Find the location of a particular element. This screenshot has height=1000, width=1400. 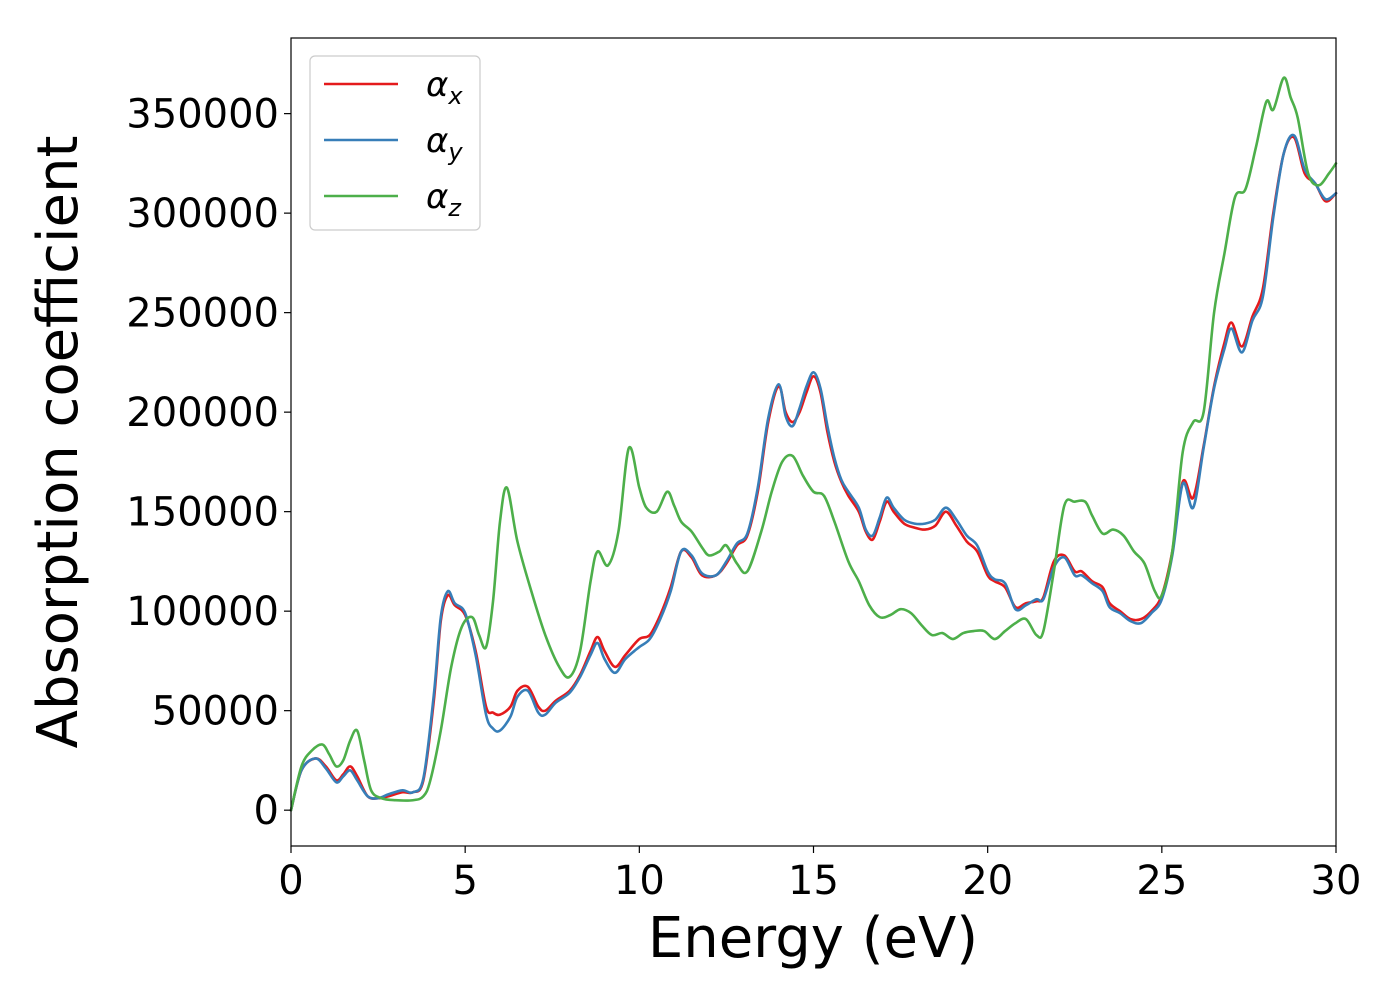

y-tick-label: 50000 is located at coordinates (215, 712).